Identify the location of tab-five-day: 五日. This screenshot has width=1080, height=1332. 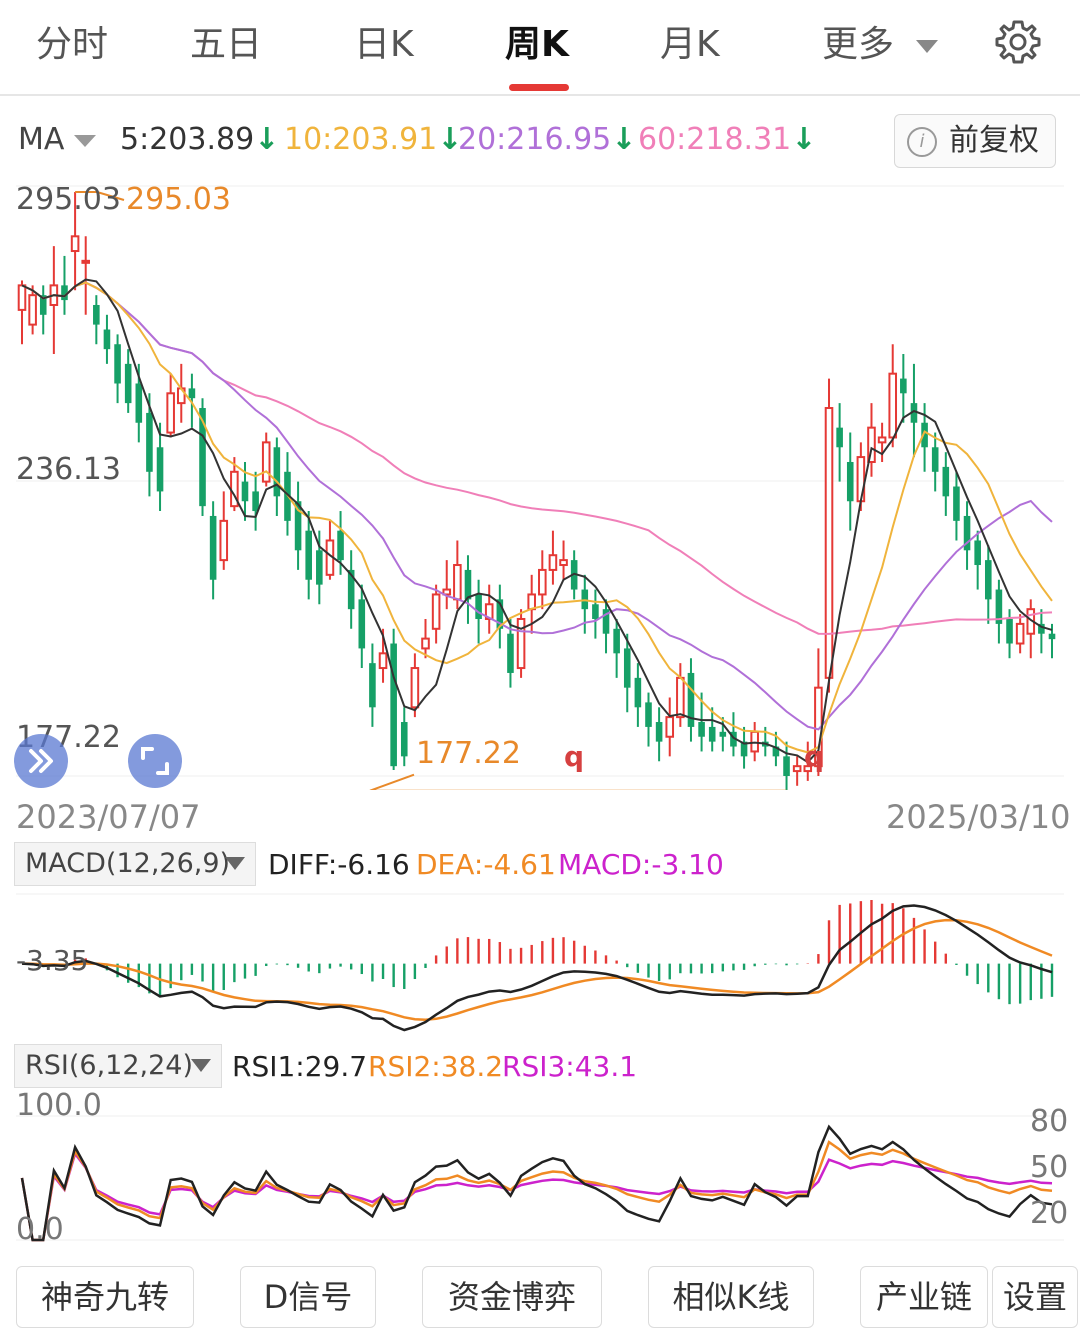
(226, 44).